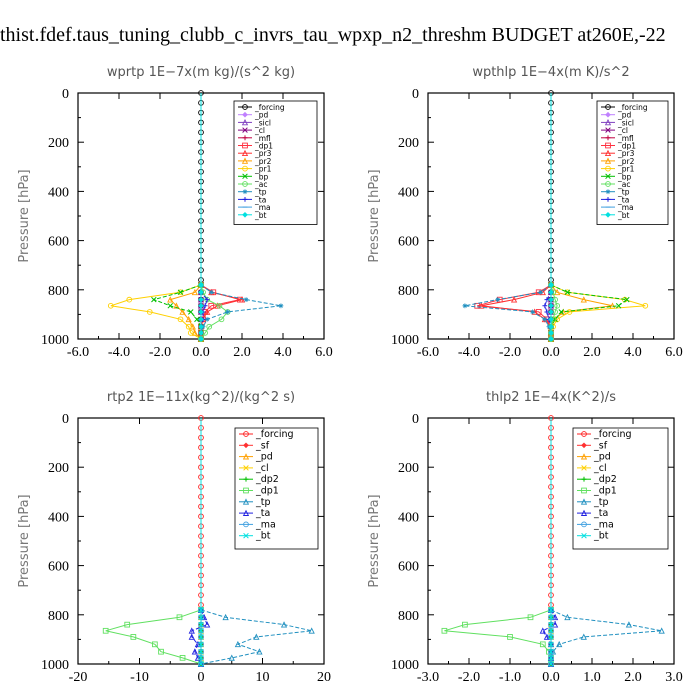 This screenshot has height=700, width=700. I want to click on legend-entry: _ac, so click(623, 184).